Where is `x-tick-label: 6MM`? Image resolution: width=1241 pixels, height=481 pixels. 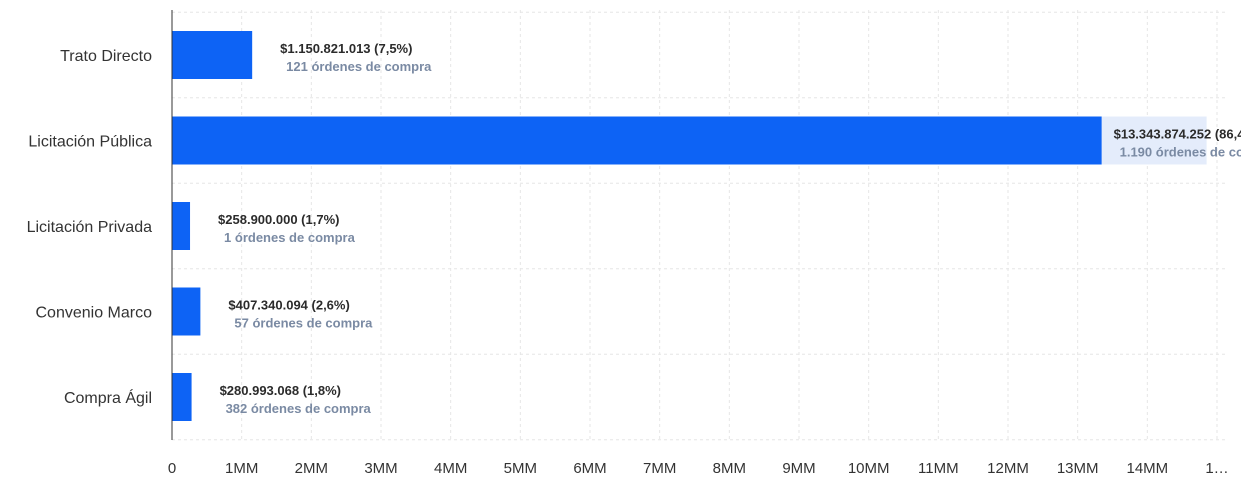
x-tick-label: 6MM is located at coordinates (589, 468).